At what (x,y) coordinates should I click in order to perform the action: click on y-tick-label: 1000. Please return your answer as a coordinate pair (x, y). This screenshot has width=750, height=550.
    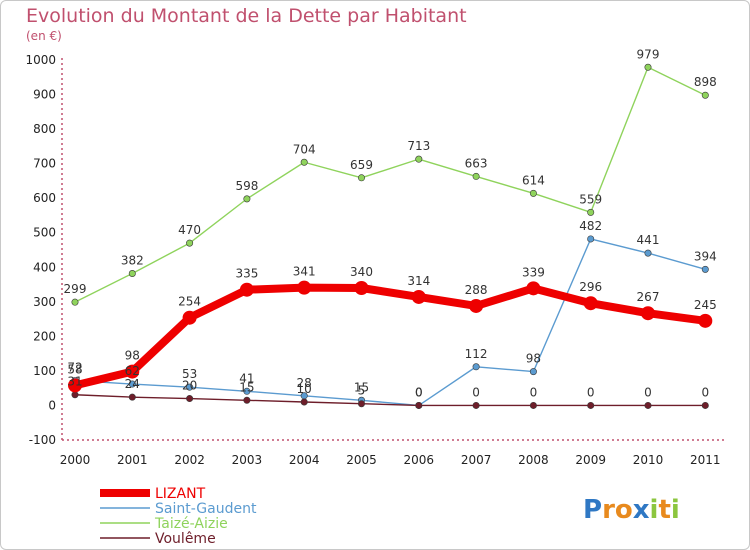
    Looking at the image, I should click on (40, 60).